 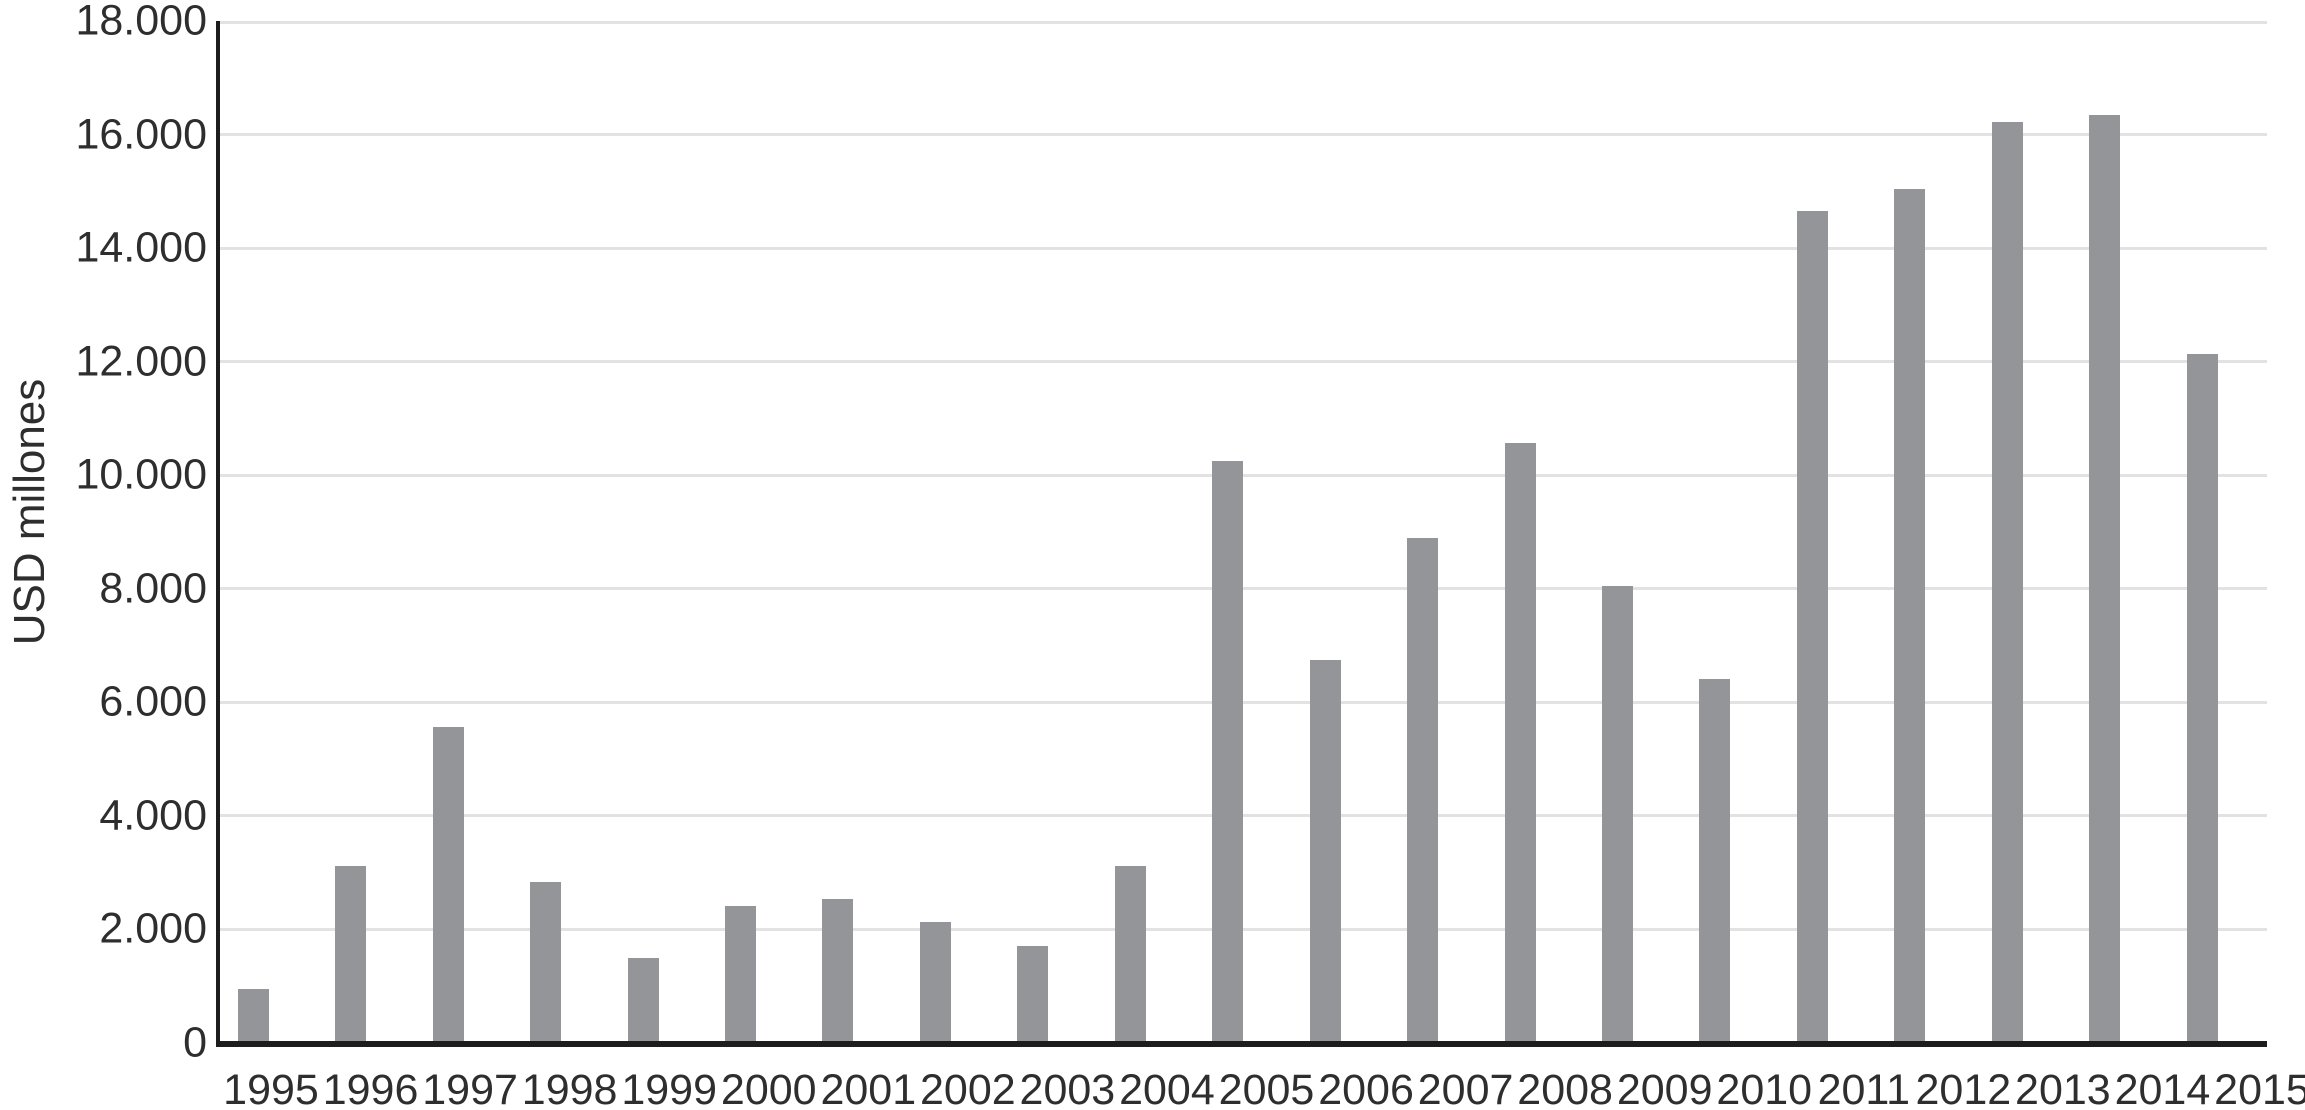 I want to click on bar-2014, so click(x=2105, y=579).